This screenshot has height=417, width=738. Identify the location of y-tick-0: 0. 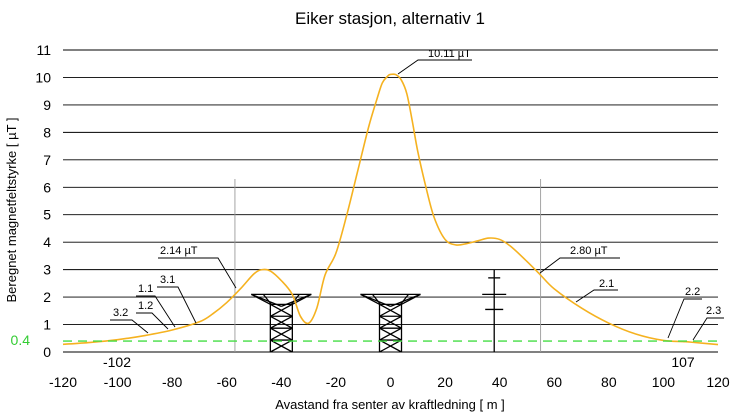
(47, 352).